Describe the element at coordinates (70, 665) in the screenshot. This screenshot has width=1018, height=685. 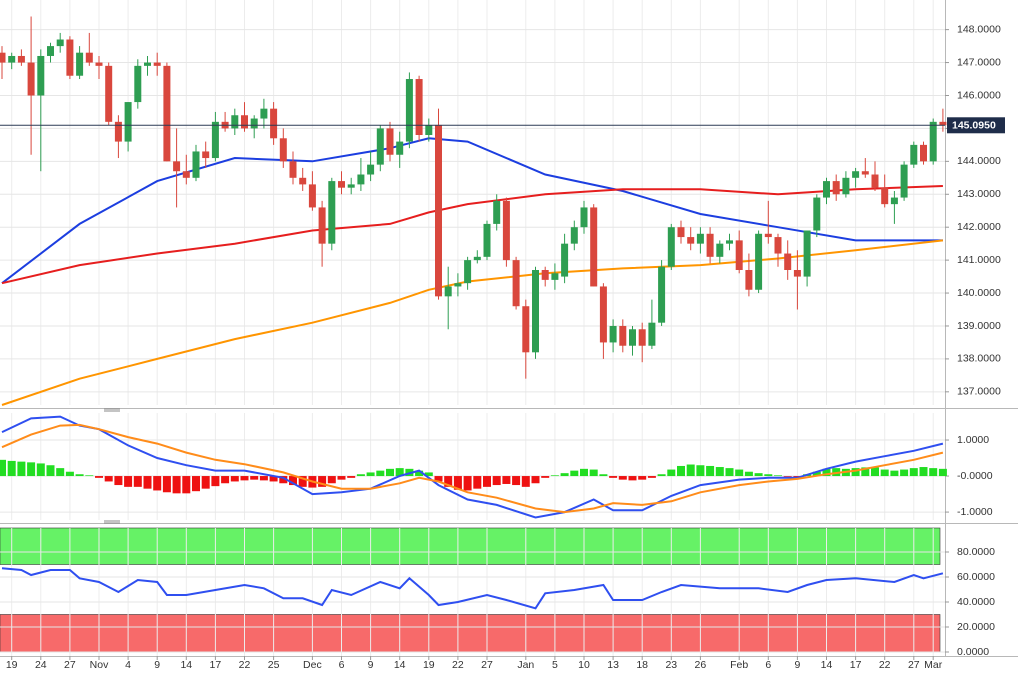
I see `x-tick-label: 27` at that location.